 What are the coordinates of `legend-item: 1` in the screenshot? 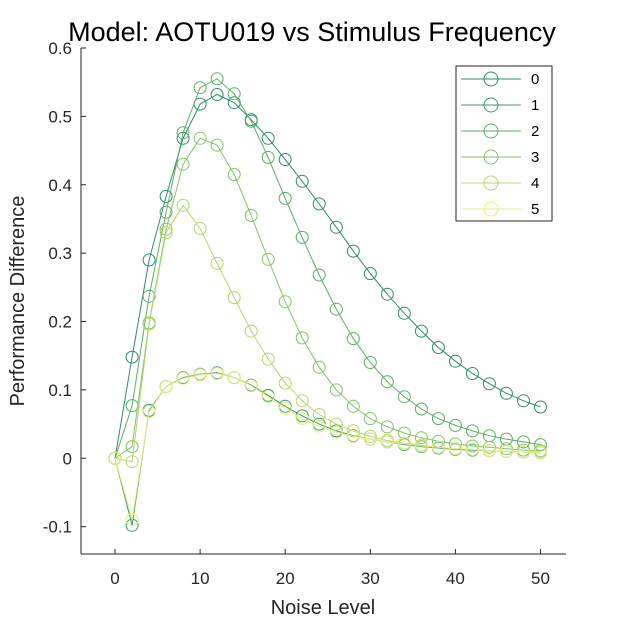 It's located at (500, 105).